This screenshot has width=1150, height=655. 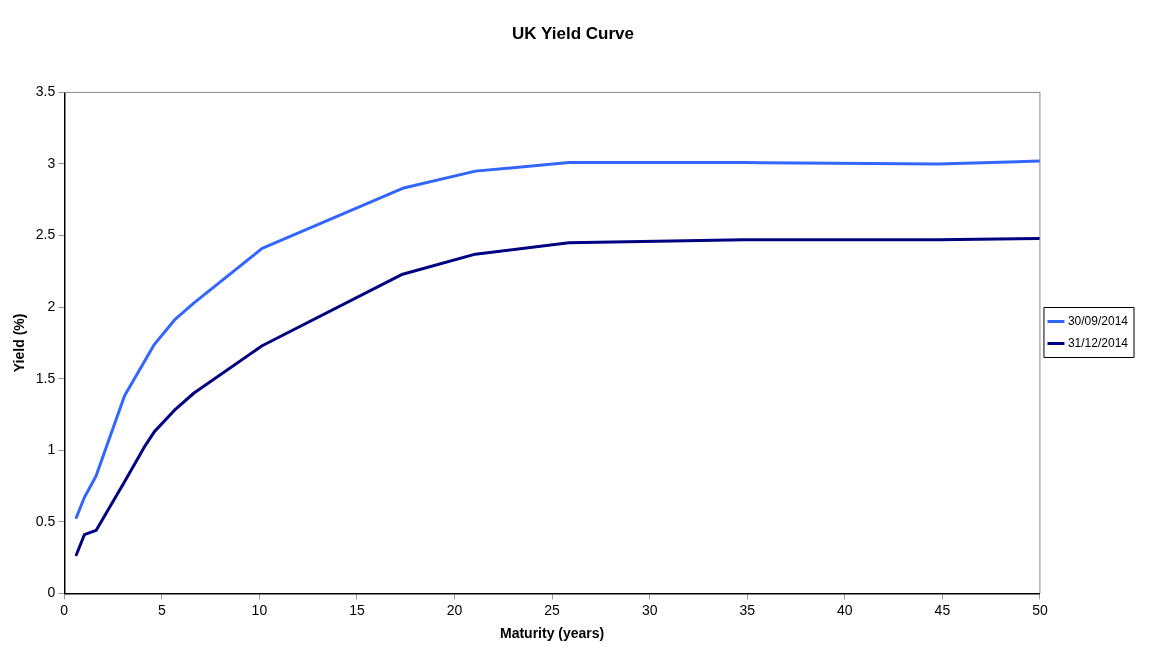 What do you see at coordinates (747, 609) in the screenshot?
I see `x-tick-label: 35` at bounding box center [747, 609].